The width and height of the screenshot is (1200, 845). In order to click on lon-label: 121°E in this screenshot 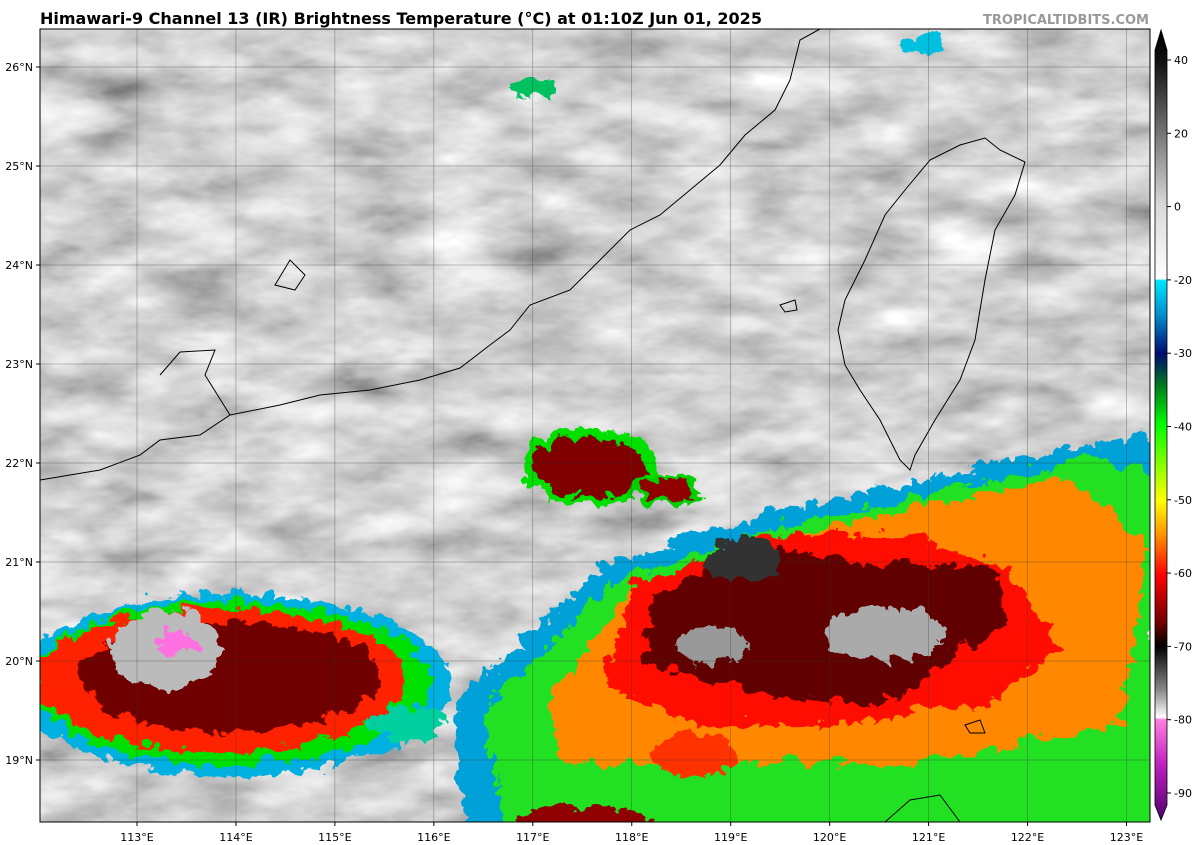, I will do `click(928, 837)`.